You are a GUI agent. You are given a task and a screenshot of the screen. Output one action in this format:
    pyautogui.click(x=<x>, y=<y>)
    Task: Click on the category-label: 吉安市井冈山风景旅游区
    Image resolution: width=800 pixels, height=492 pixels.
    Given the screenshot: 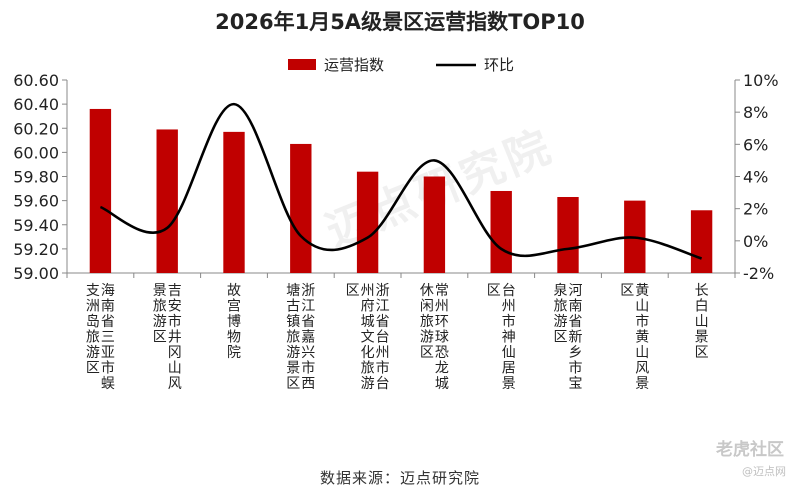 What is the action you would take?
    pyautogui.click(x=167, y=337)
    